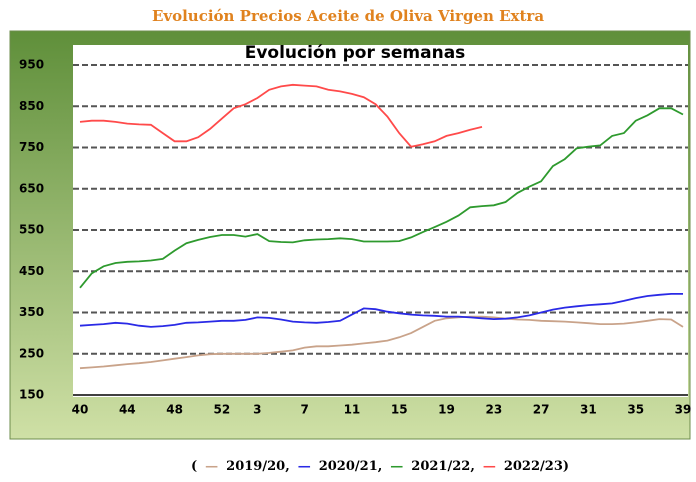  Describe the element at coordinates (31, 395) in the screenshot. I see `y-tick-label: 150` at that location.